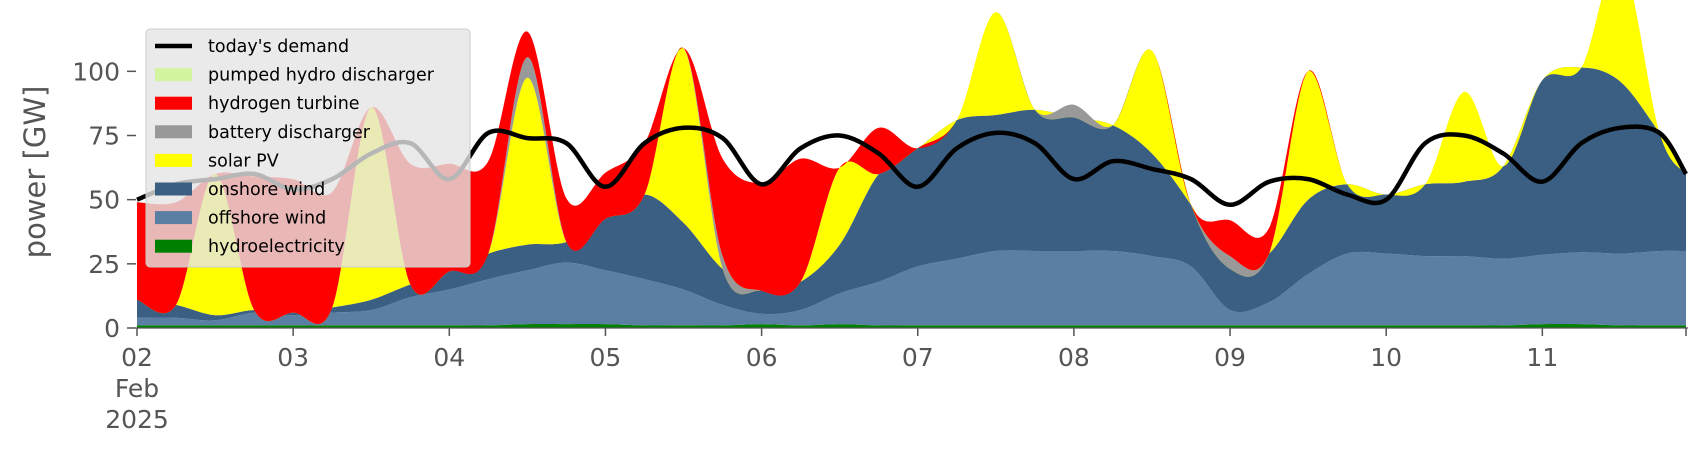  Describe the element at coordinates (606, 357) in the screenshot. I see `x-tick-label: 05` at that location.